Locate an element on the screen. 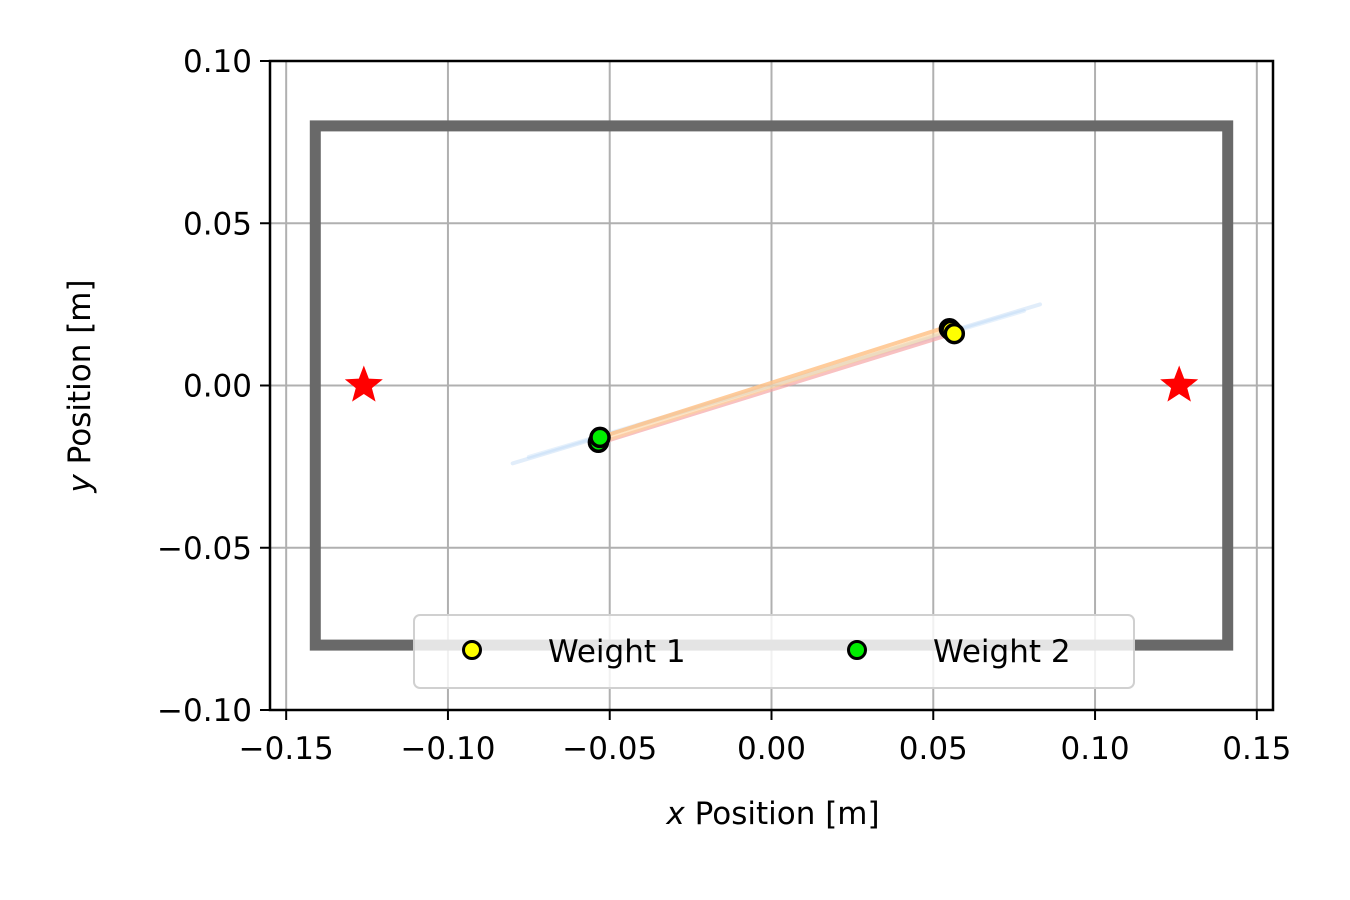  x-tick-label: 0.00 is located at coordinates (771, 749).